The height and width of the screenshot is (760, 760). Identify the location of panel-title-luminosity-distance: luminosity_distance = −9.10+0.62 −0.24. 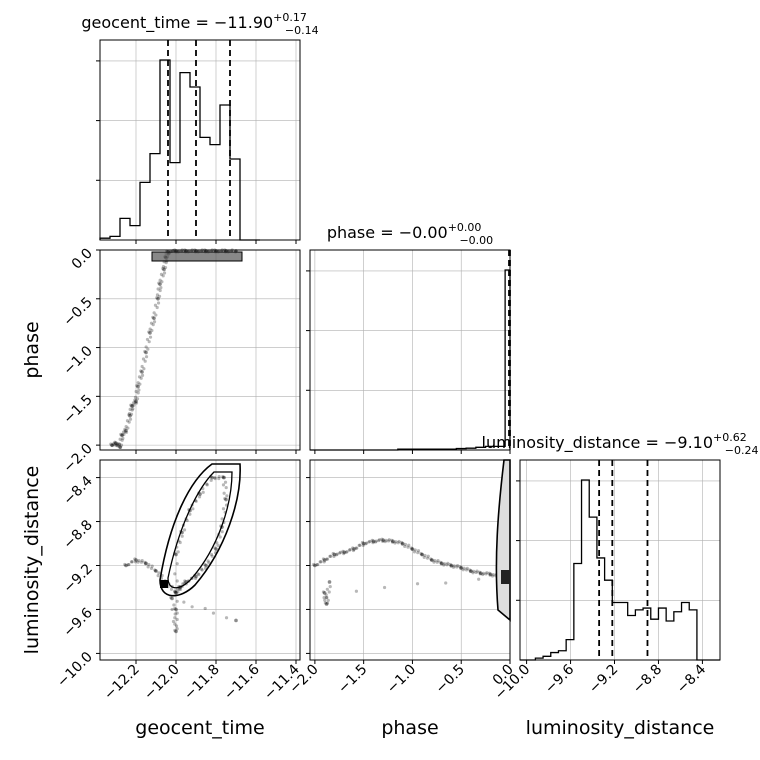
(620, 444).